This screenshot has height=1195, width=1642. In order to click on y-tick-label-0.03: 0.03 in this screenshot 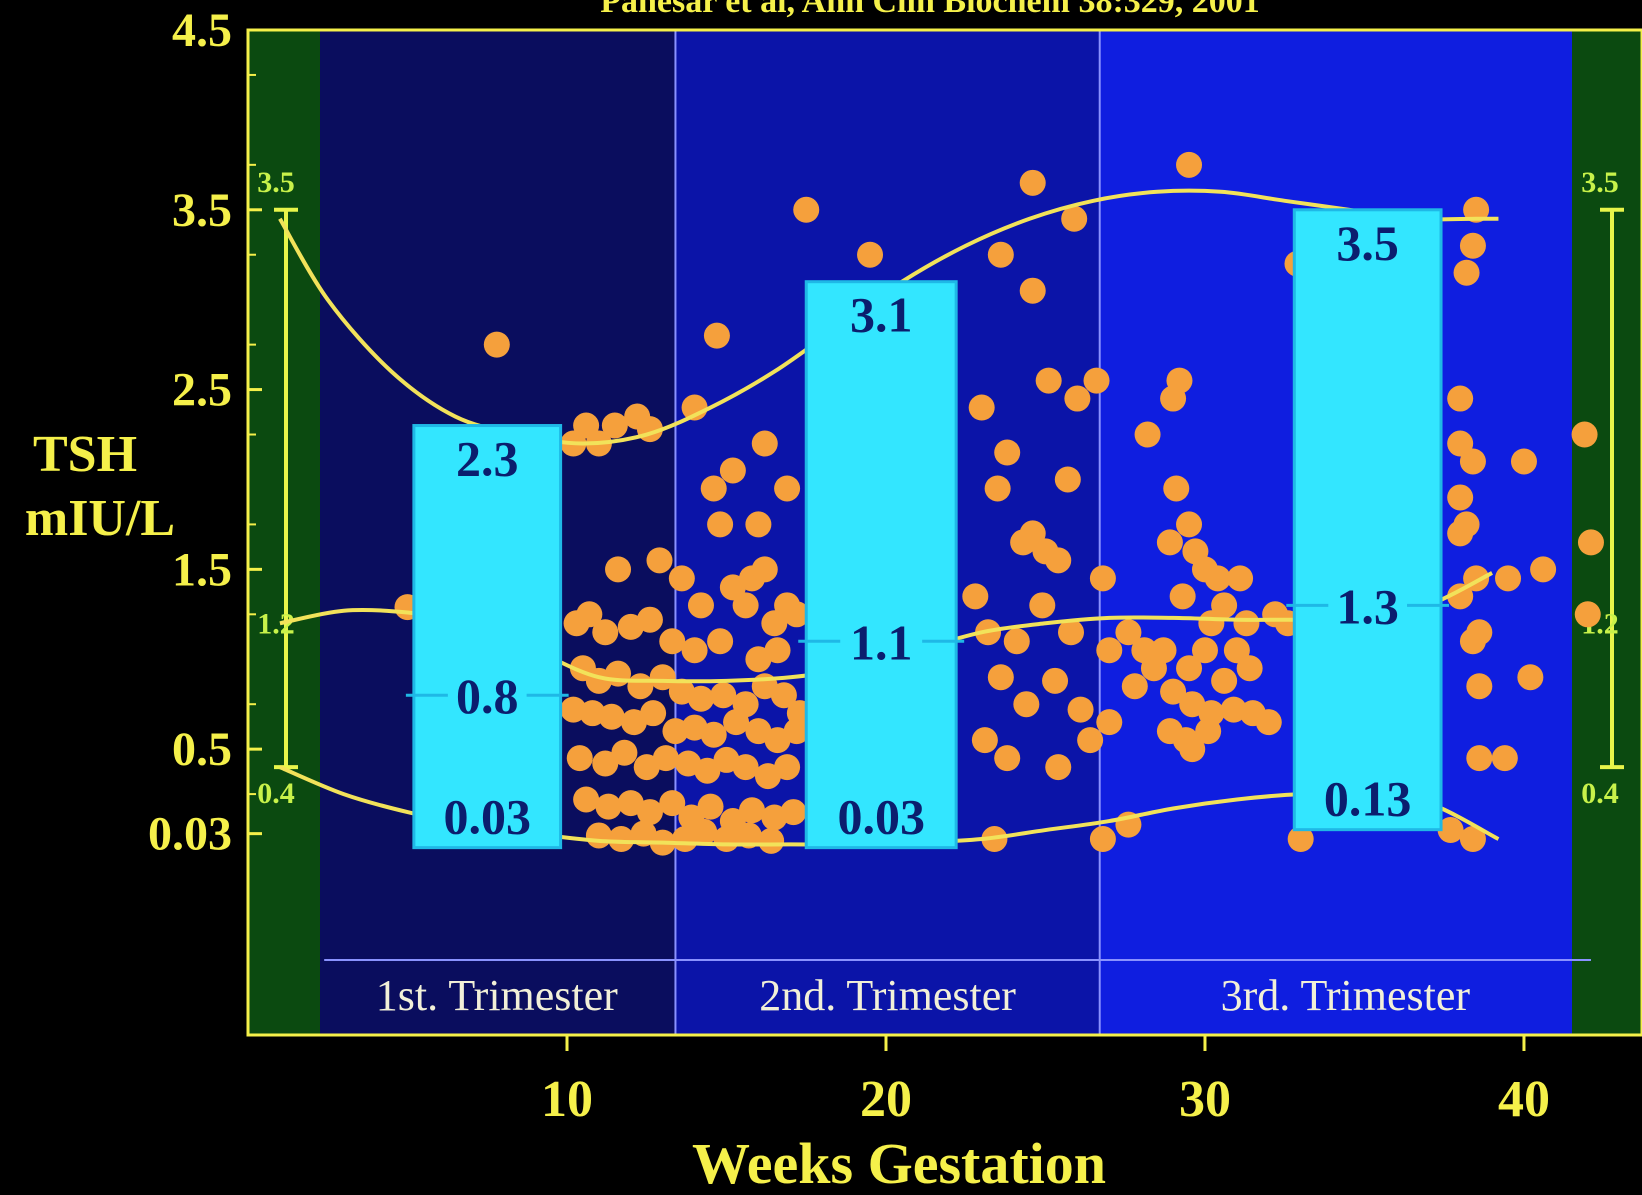, I will do `click(190, 834)`.